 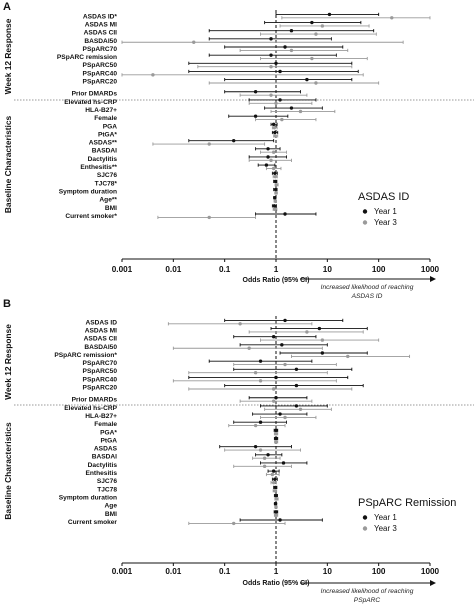 What do you see at coordinates (88, 497) in the screenshot?
I see `panel-b-row-label: Symptom duration` at bounding box center [88, 497].